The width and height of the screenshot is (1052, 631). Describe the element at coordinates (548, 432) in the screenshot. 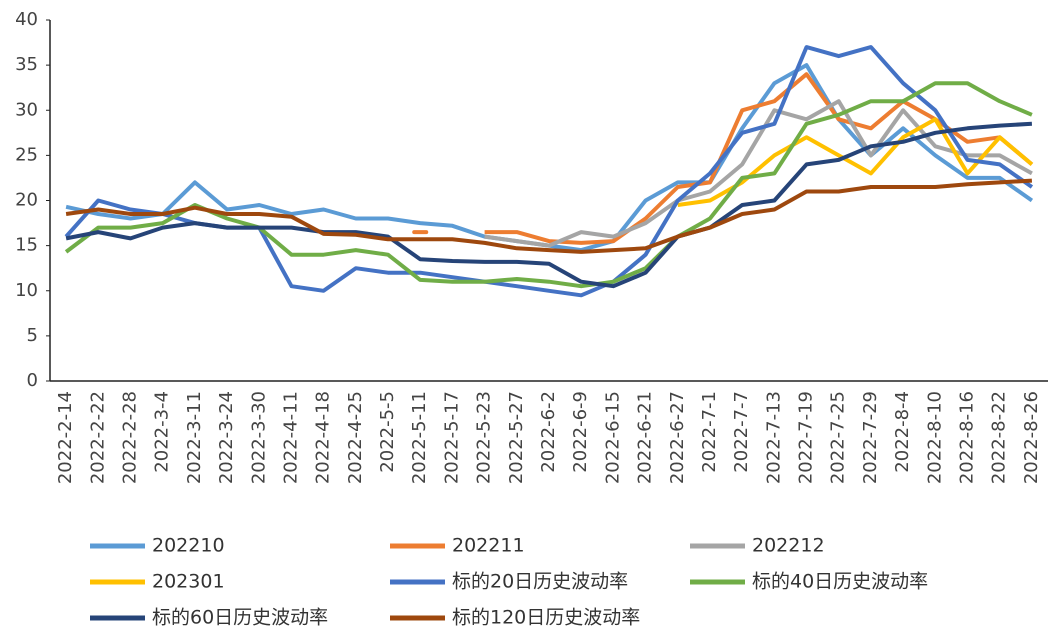

I see `x-tick-label: 2022-6-2` at that location.